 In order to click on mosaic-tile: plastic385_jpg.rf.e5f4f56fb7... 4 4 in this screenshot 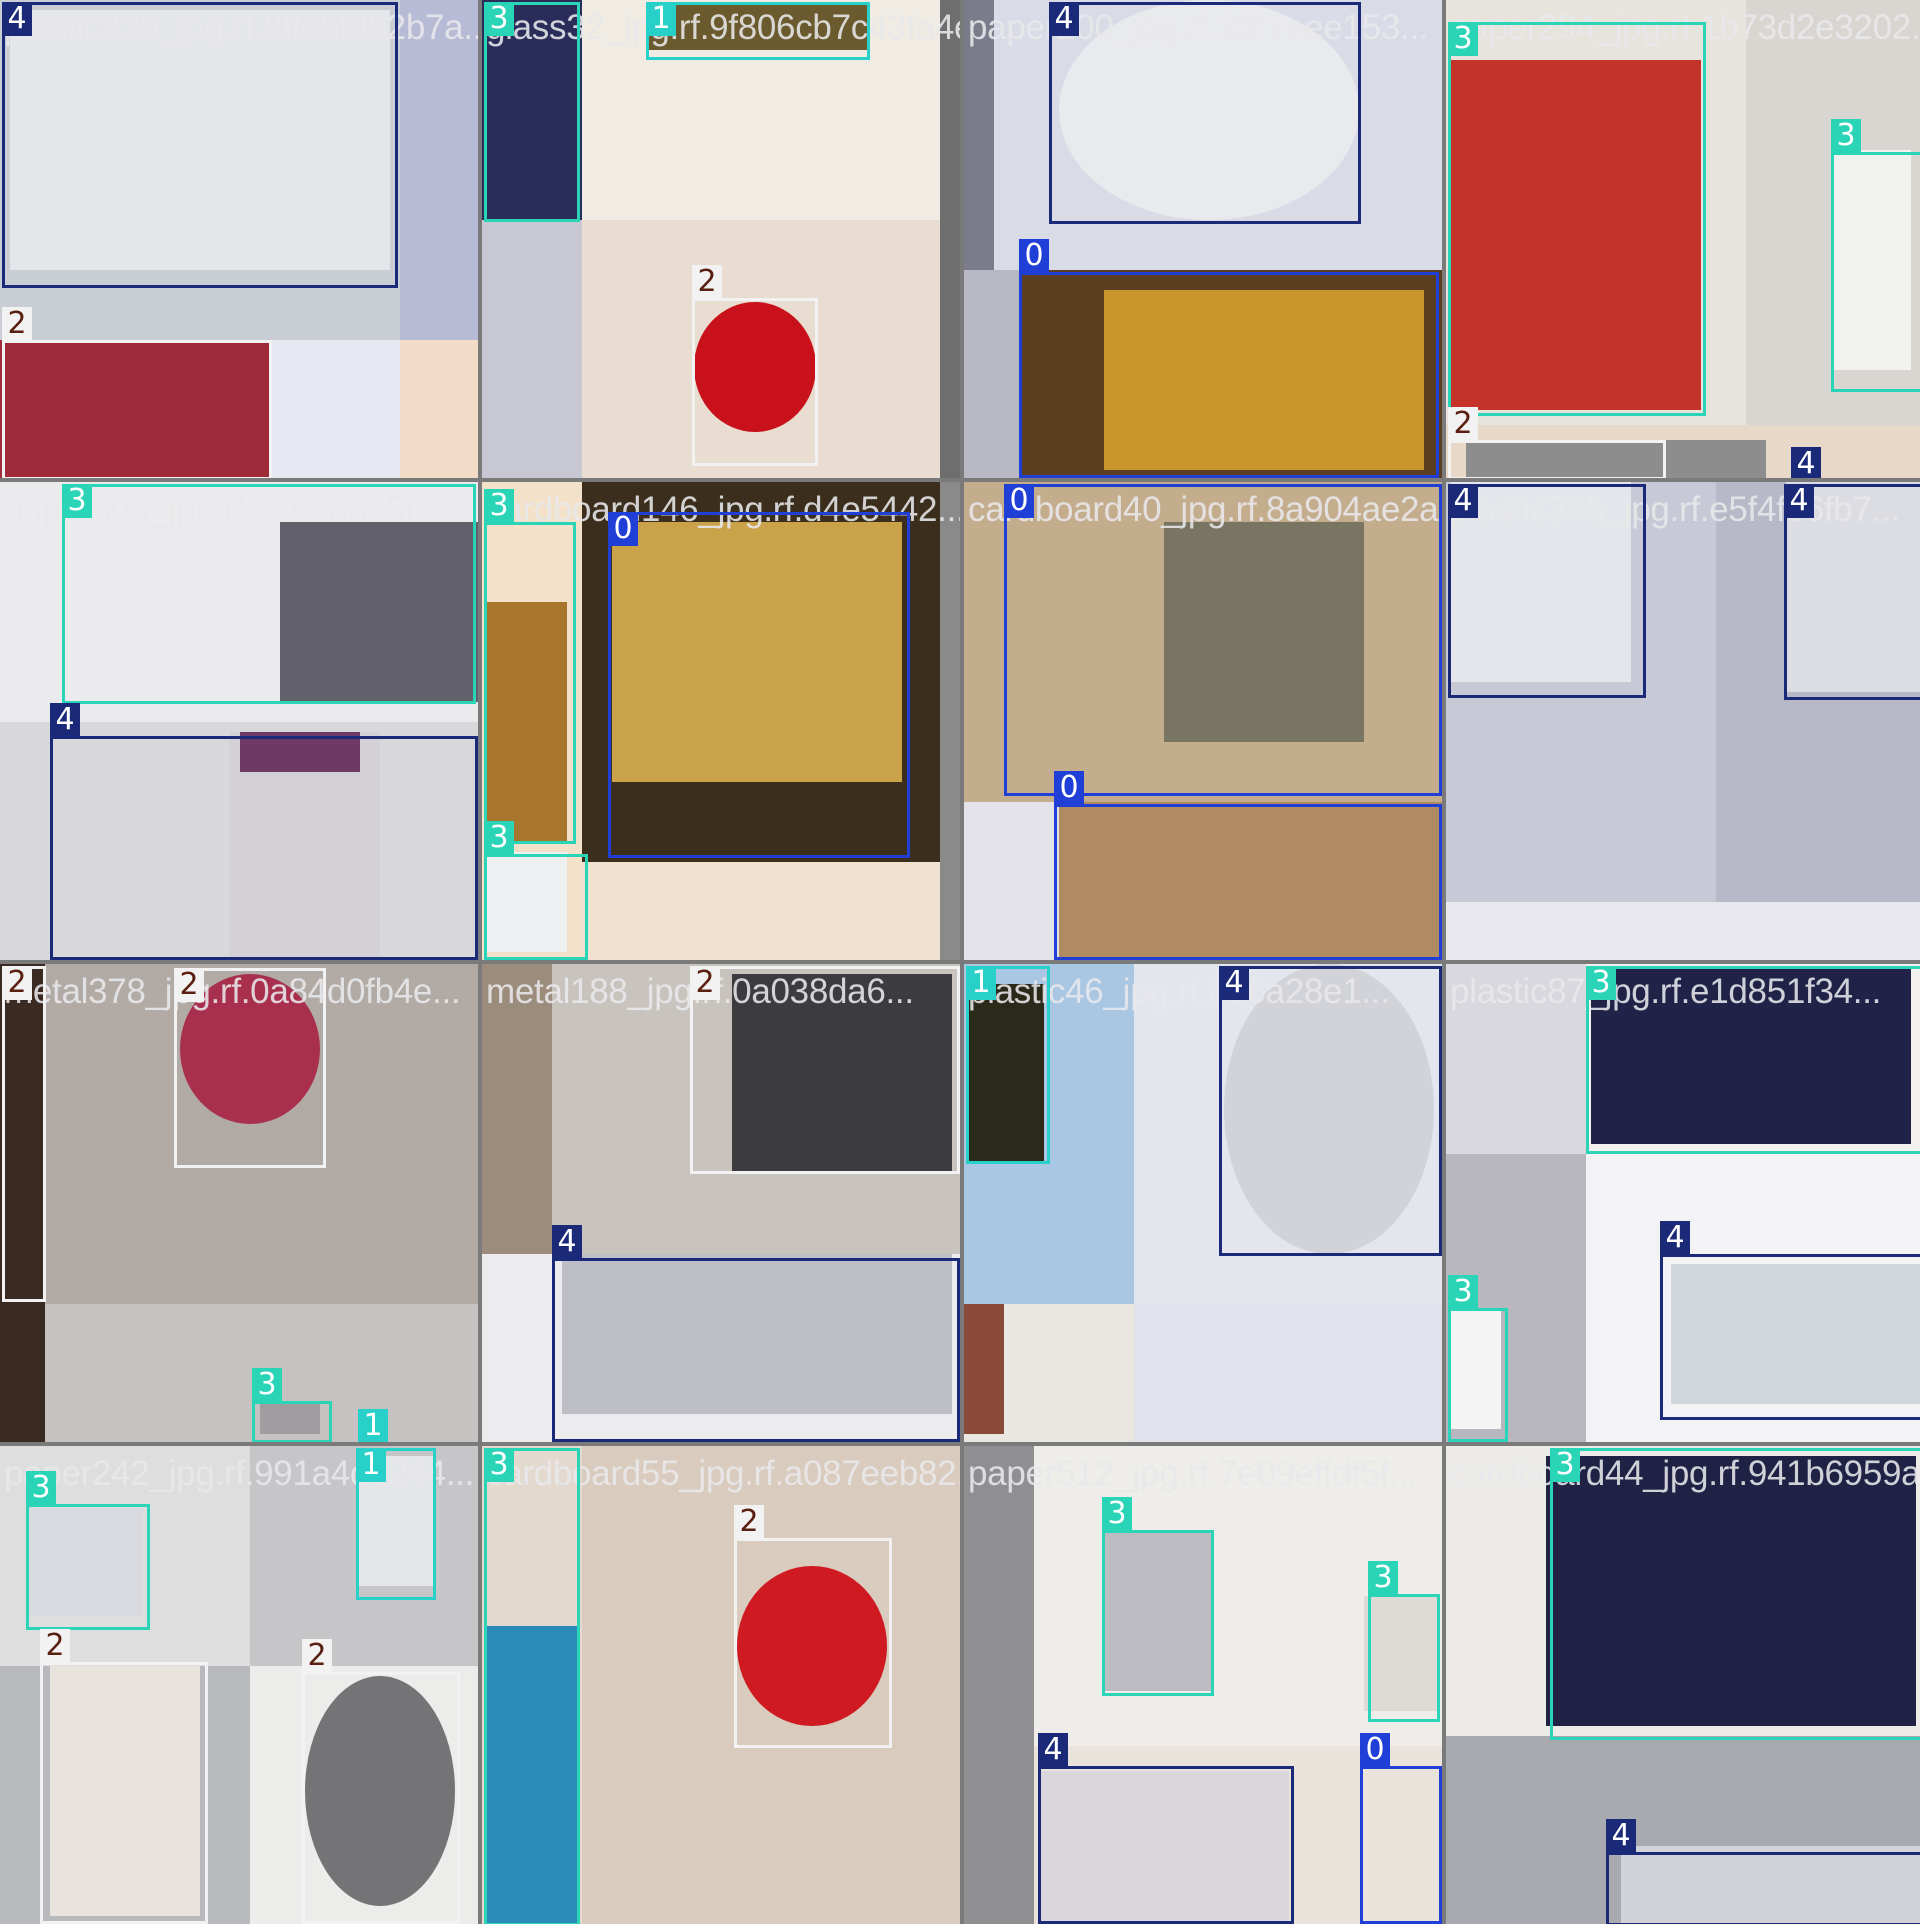, I will do `click(1683, 721)`.